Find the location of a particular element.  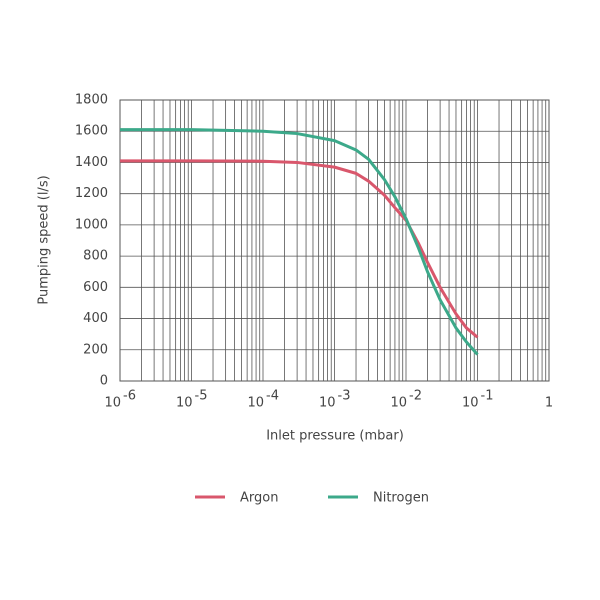

x-tick-label: 1 is located at coordinates (549, 403).